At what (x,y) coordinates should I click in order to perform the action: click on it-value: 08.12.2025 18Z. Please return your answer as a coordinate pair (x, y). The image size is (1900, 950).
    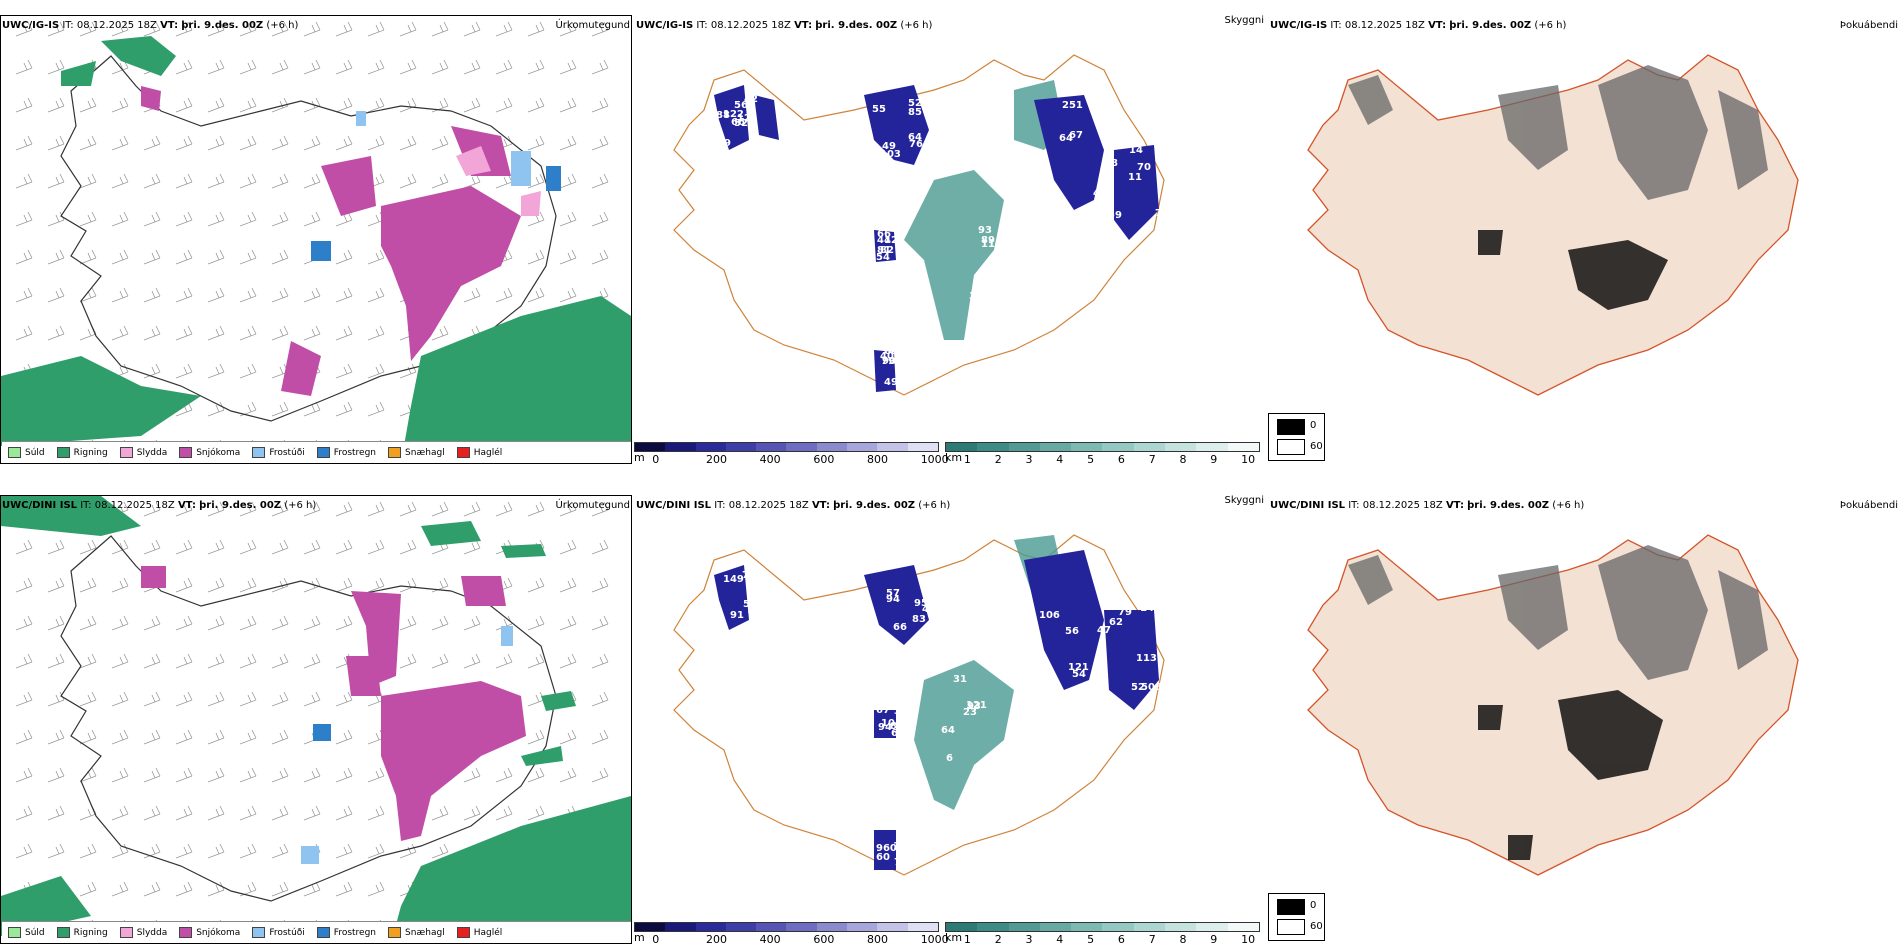
    Looking at the image, I should click on (768, 505).